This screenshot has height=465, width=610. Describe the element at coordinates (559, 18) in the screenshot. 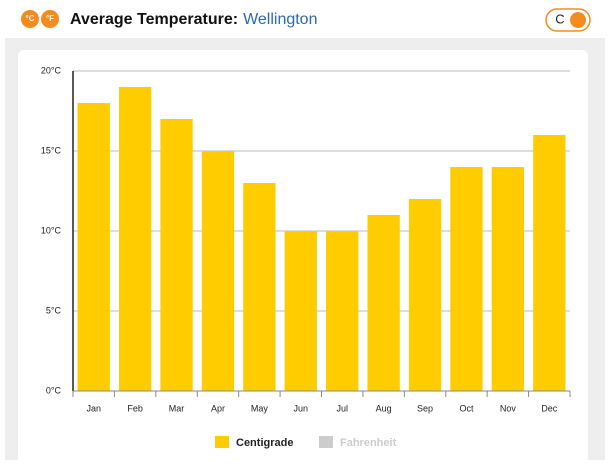

I see `toggle-label: C` at that location.